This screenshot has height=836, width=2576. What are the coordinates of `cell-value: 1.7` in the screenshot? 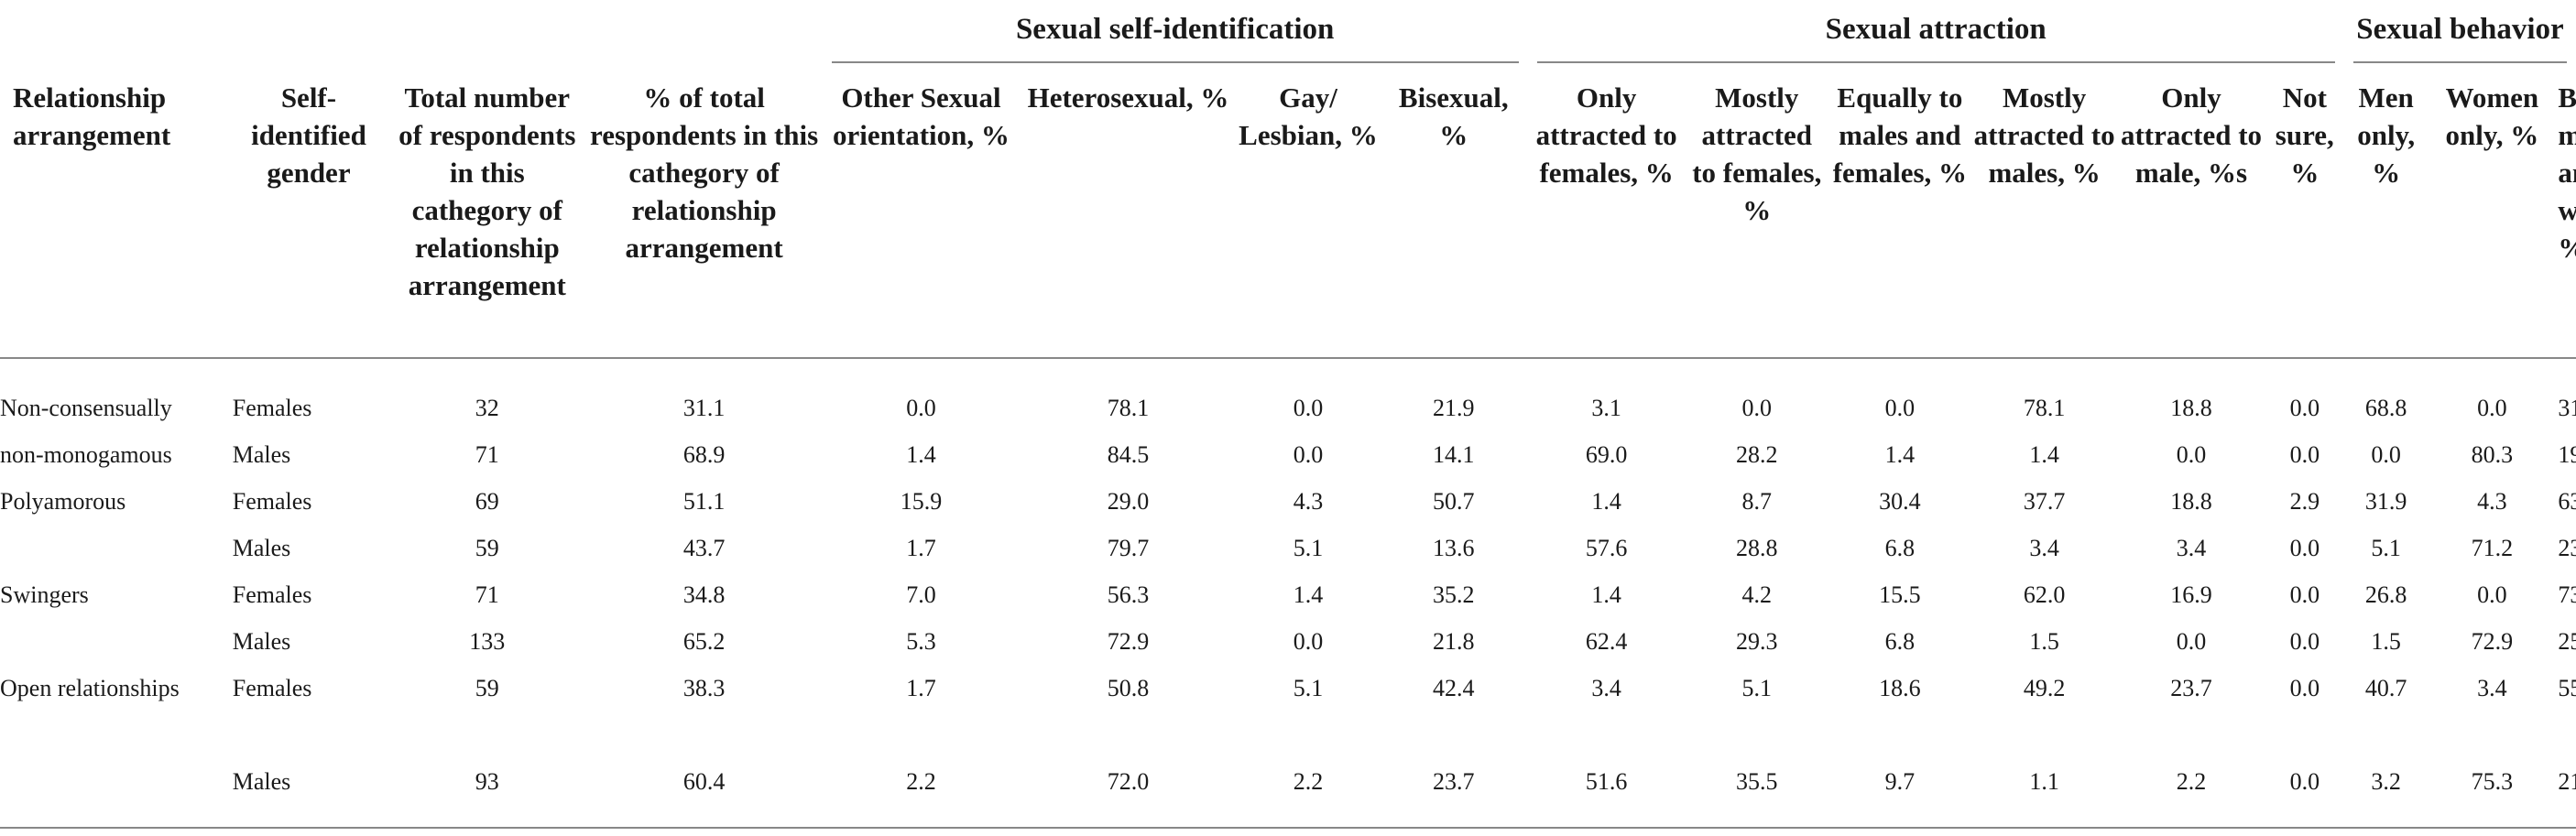 It's located at (921, 547).